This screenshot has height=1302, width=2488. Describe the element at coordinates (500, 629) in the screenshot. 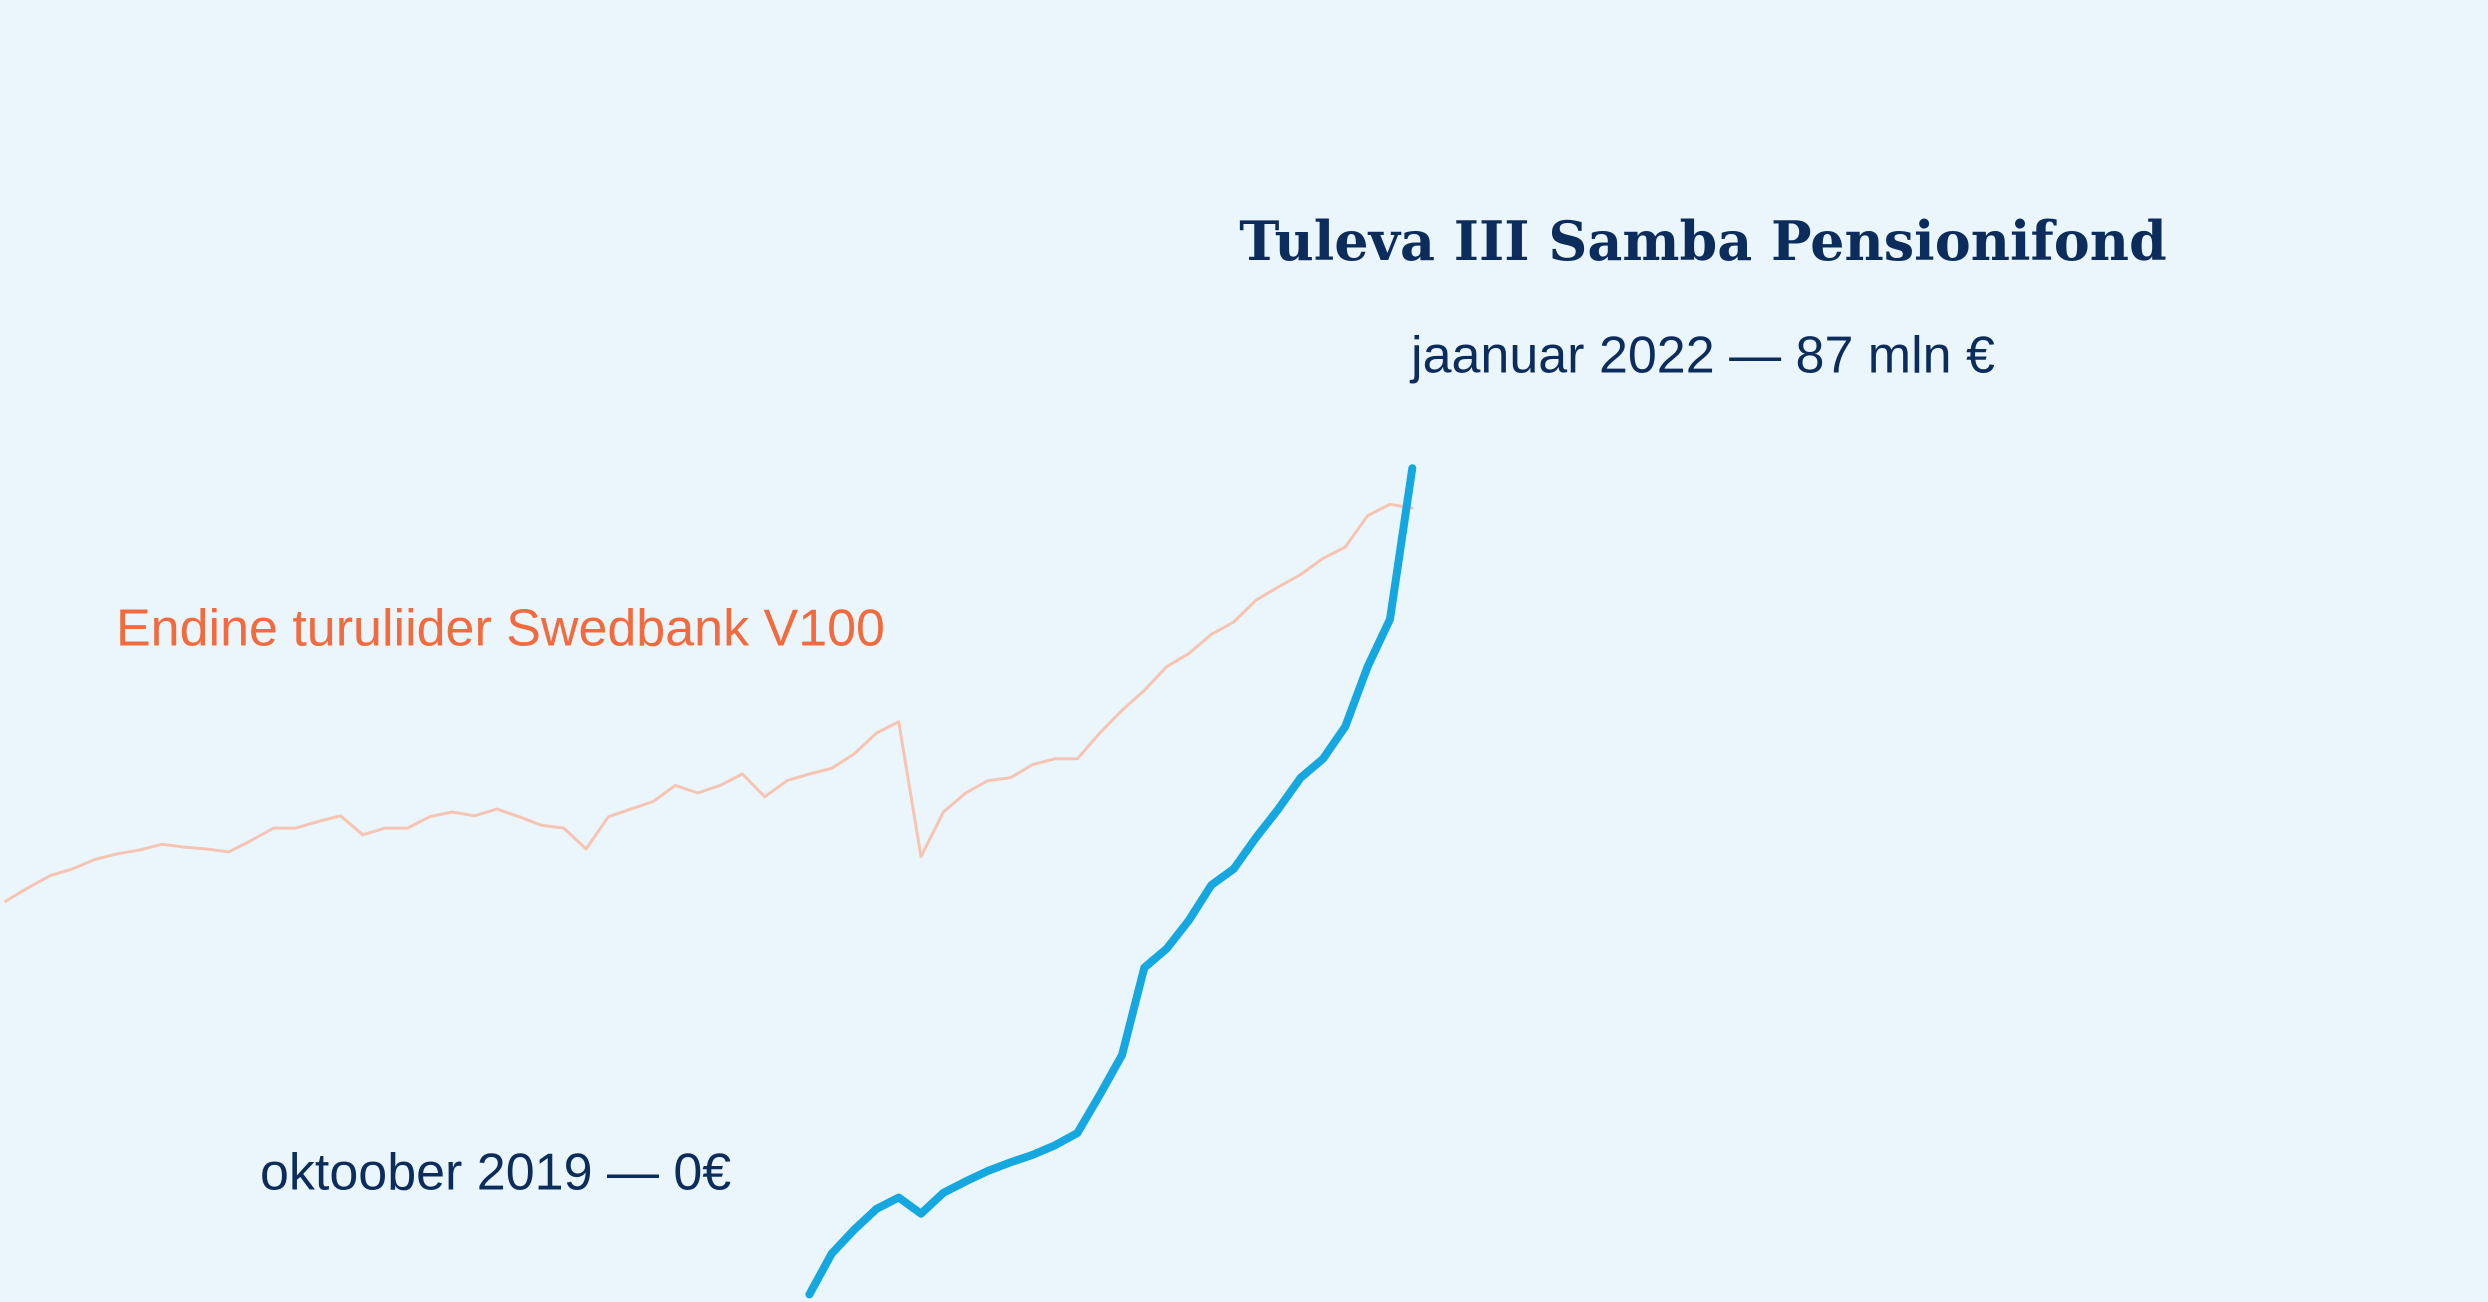

I see `series-label: Endine turuliider Swedbank V100` at that location.